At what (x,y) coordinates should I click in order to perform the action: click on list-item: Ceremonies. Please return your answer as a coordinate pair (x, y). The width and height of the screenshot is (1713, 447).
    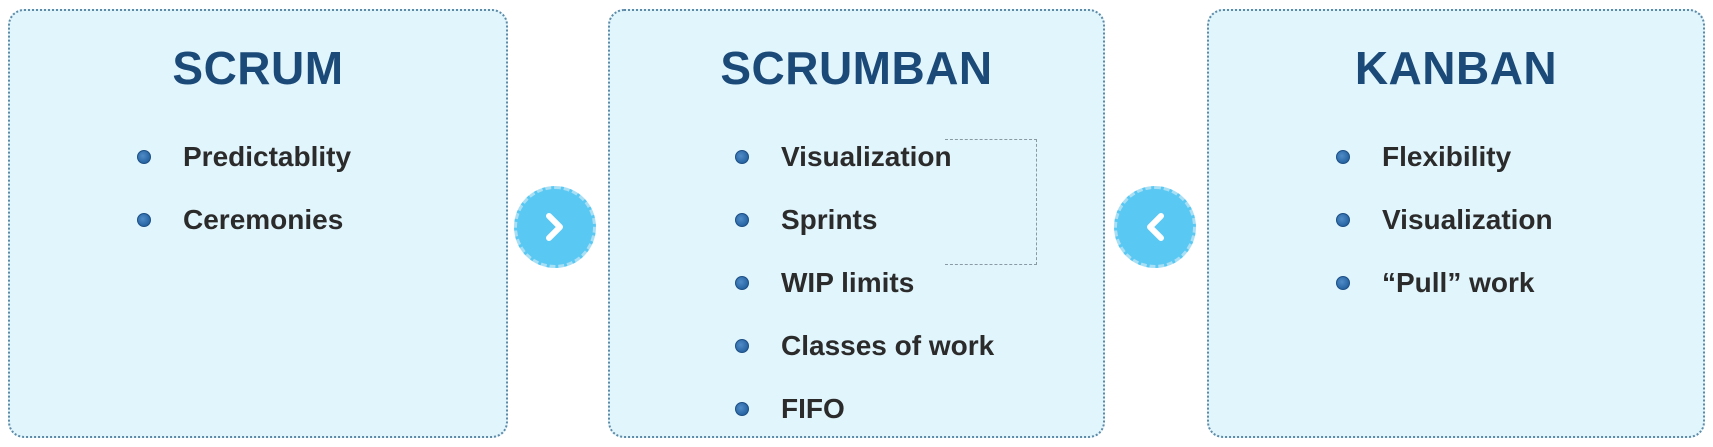
    Looking at the image, I should click on (244, 219).